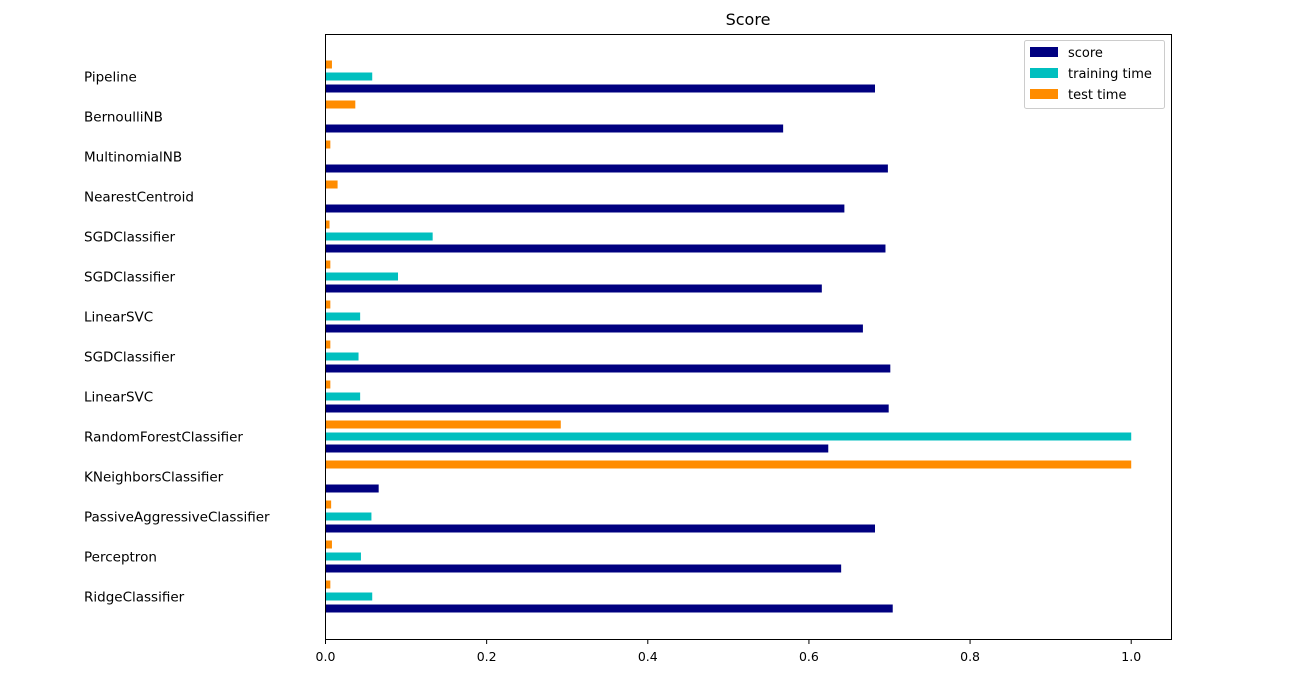 The image size is (1301, 678). What do you see at coordinates (1097, 95) in the screenshot?
I see `legend-label-test-time: test time` at bounding box center [1097, 95].